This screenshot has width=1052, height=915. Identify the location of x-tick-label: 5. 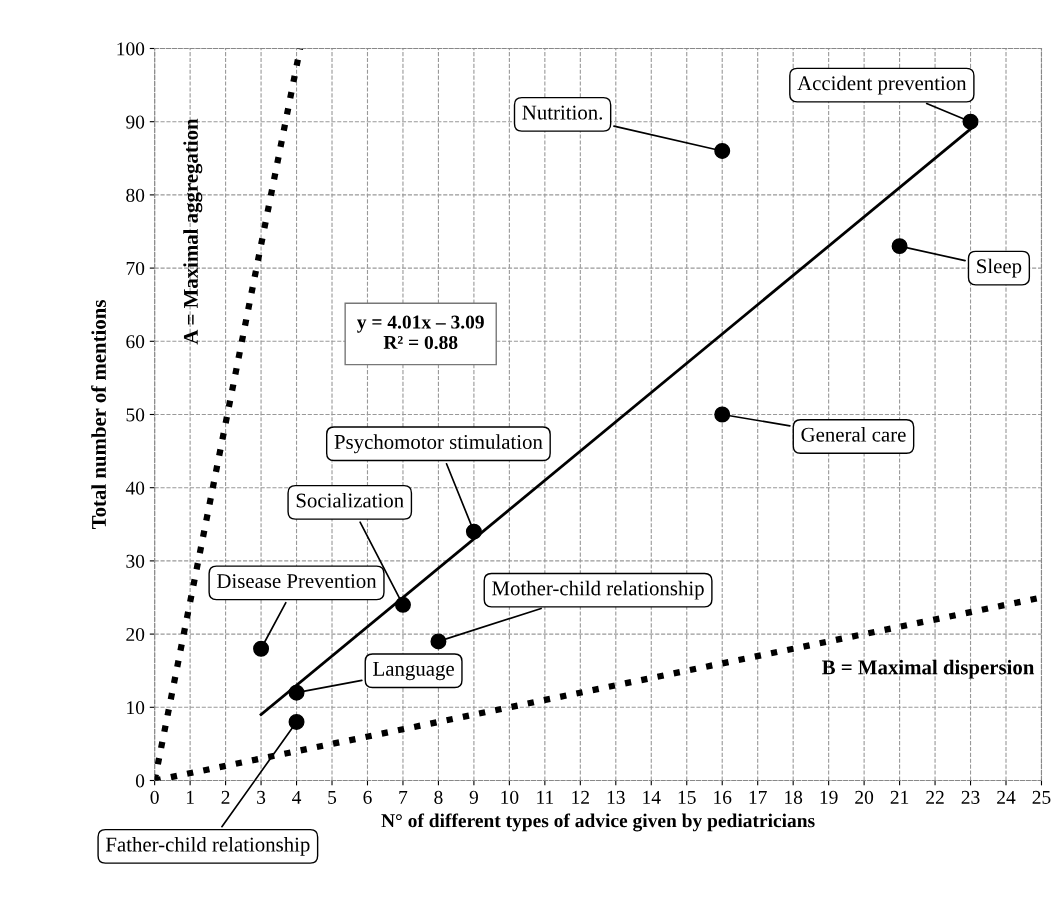
(332, 797).